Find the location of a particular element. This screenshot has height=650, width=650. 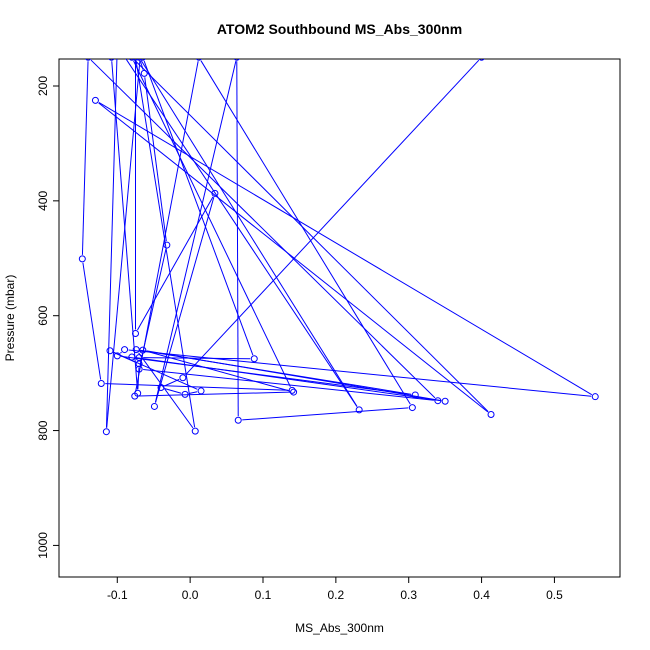

y-tick-label: 400 is located at coordinates (43, 201).